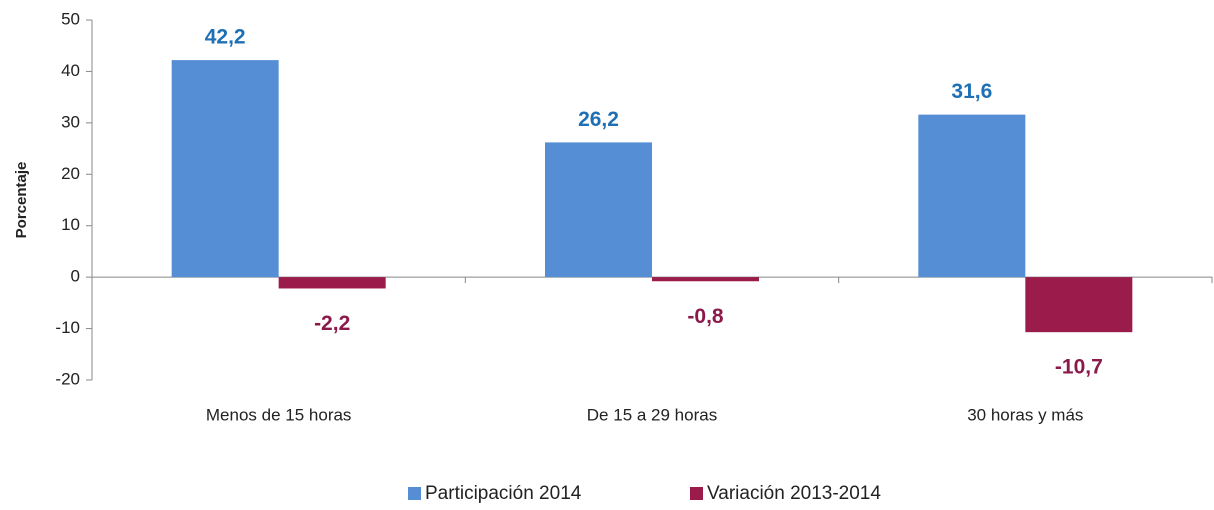 This screenshot has height=510, width=1214. What do you see at coordinates (67, 327) in the screenshot?
I see `y-tick-label: -10` at bounding box center [67, 327].